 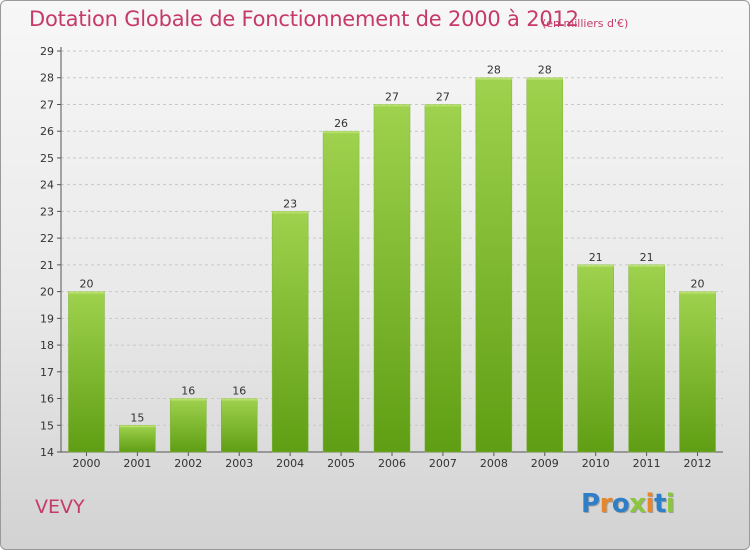 What do you see at coordinates (596, 463) in the screenshot?
I see `x-tick-label: 2010` at bounding box center [596, 463].